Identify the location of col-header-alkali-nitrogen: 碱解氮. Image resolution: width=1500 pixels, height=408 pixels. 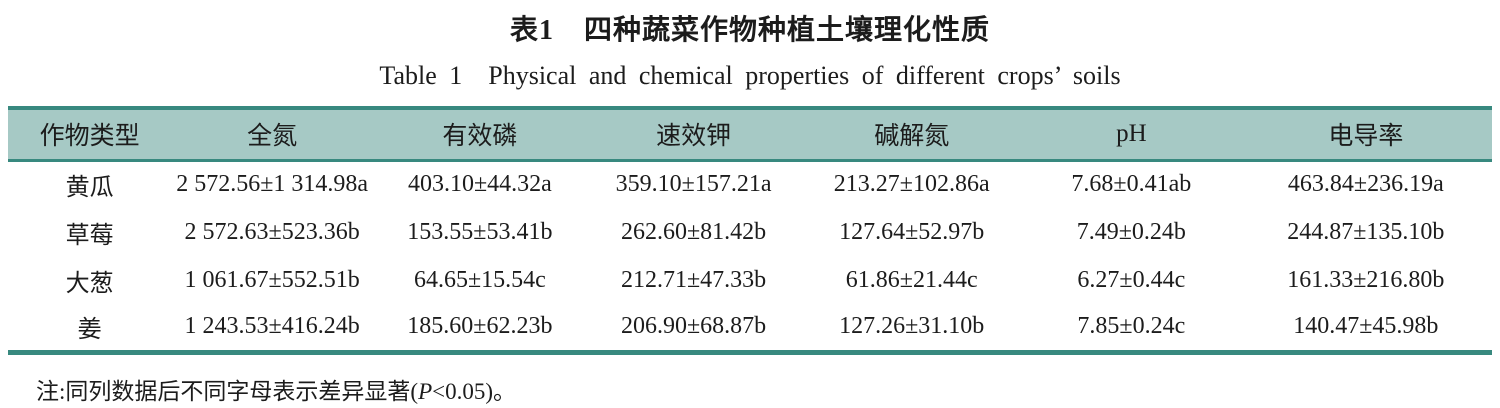
(912, 137).